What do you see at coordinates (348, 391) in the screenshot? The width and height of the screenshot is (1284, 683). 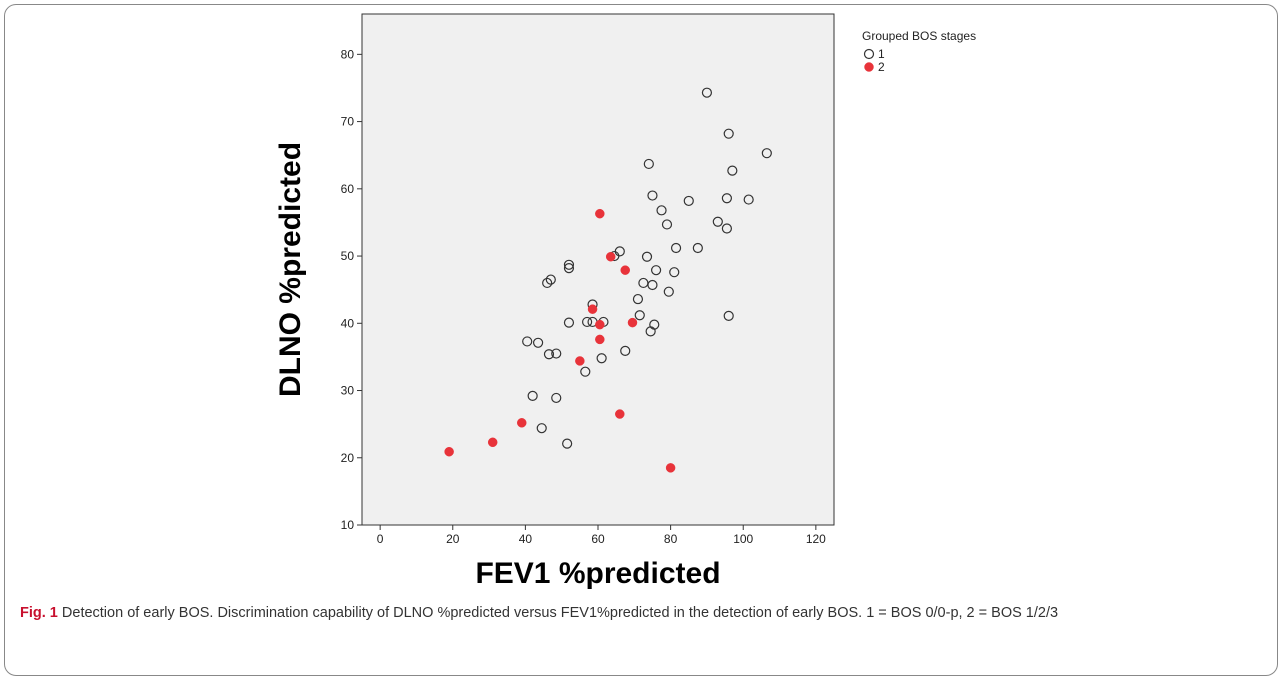 I see `y-tick-label: 30` at bounding box center [348, 391].